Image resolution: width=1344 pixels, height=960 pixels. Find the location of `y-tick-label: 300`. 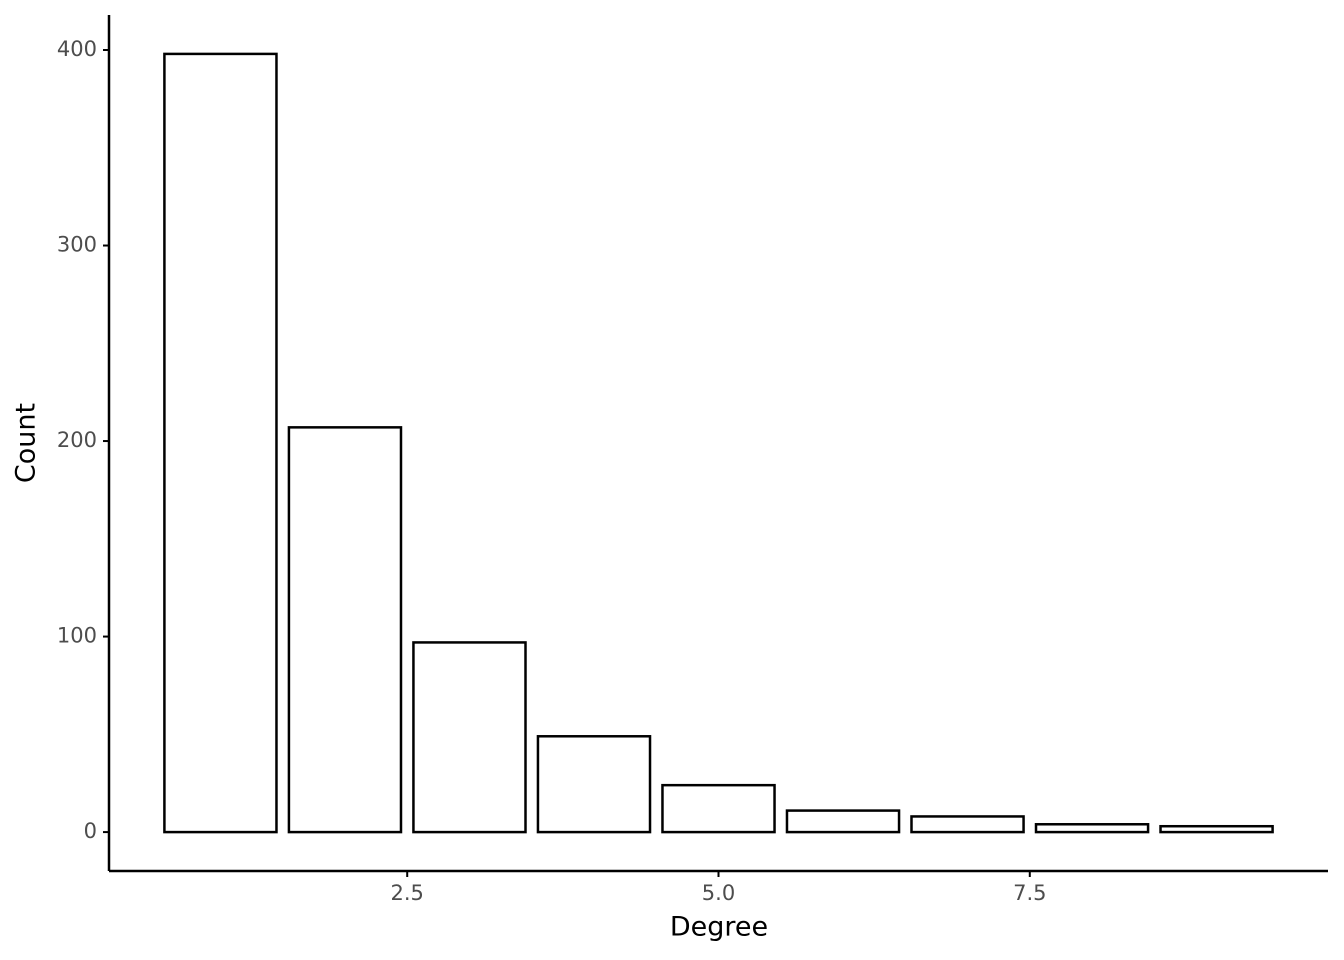

y-tick-label: 300 is located at coordinates (77, 245).